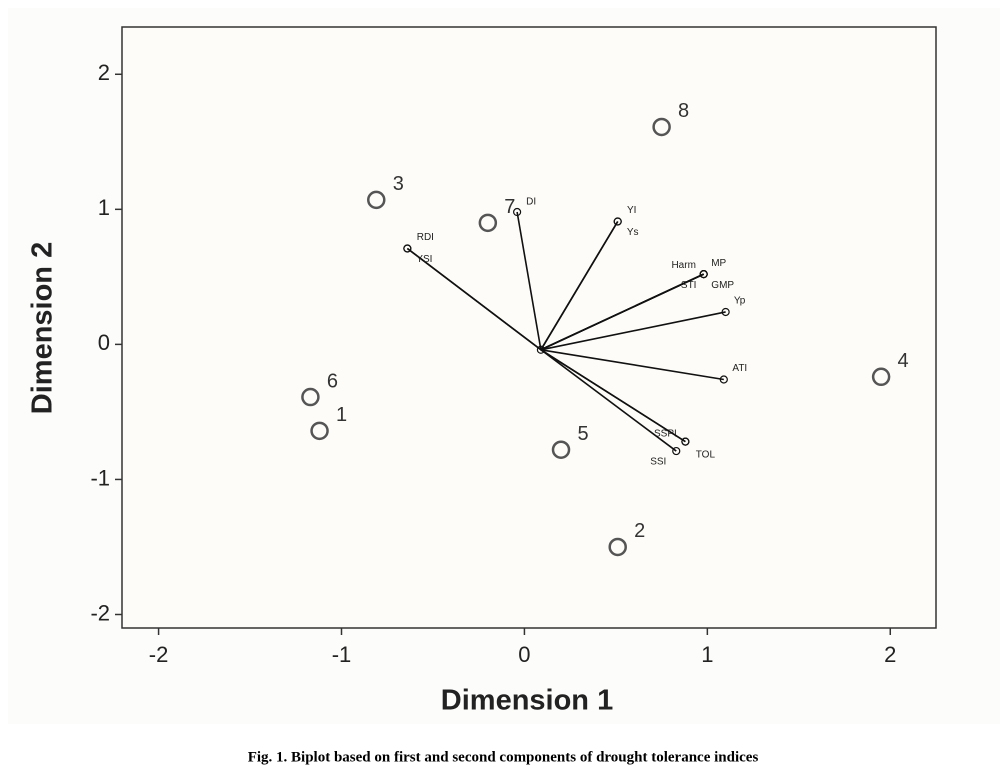 The width and height of the screenshot is (1007, 771). Describe the element at coordinates (159, 654) in the screenshot. I see `x-tick-label: -2` at that location.